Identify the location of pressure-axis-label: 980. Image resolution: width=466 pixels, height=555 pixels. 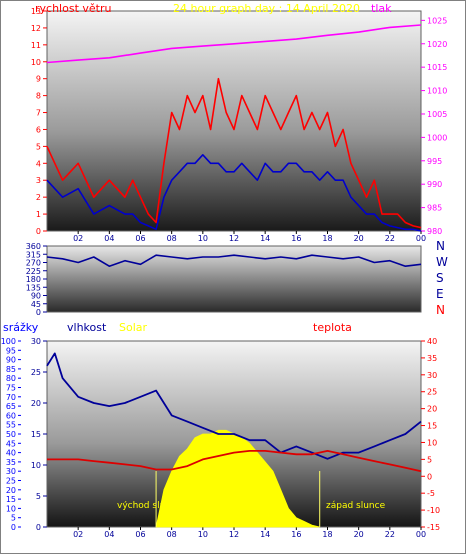
(434, 231).